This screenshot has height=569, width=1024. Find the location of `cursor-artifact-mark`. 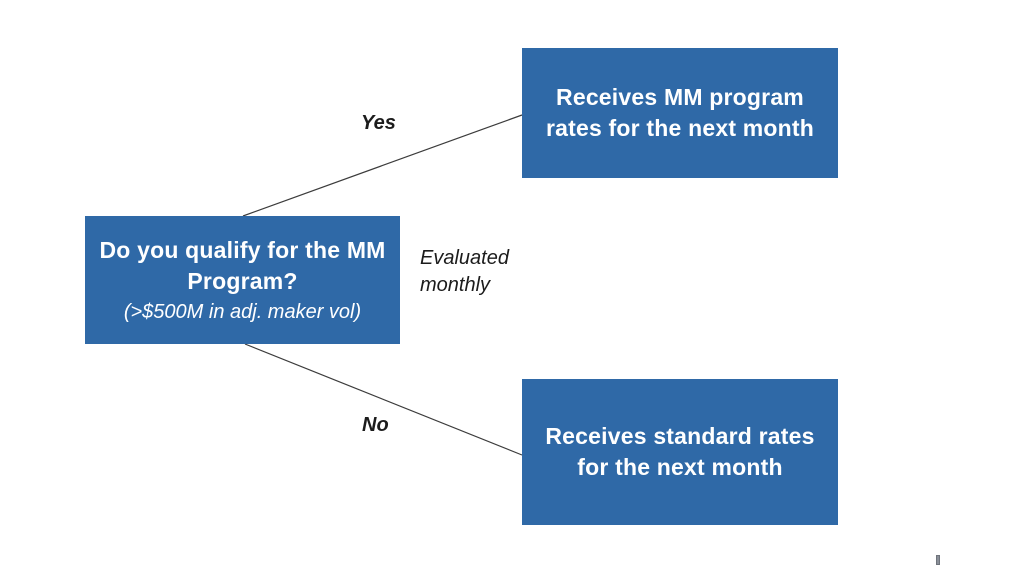

cursor-artifact-mark is located at coordinates (938, 560).